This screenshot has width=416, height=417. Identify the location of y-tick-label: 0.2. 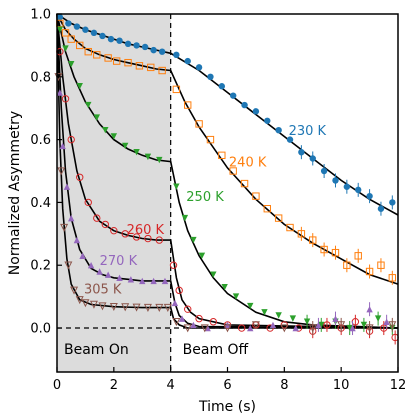
(40, 266).